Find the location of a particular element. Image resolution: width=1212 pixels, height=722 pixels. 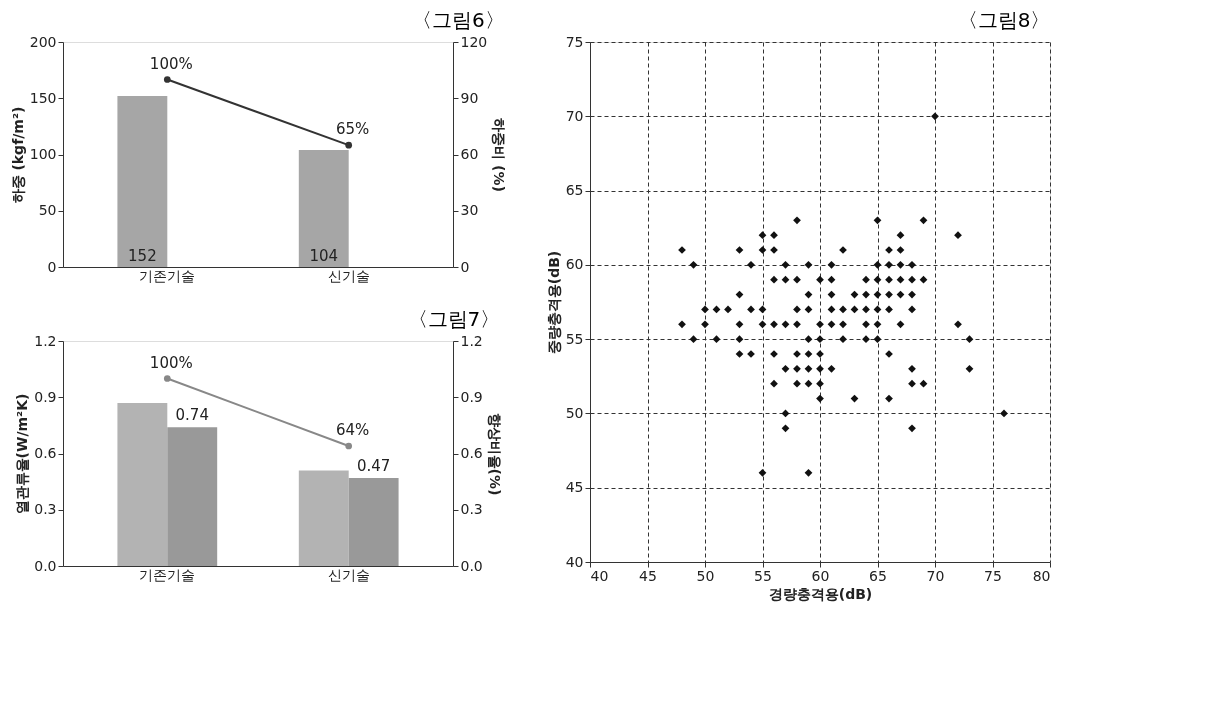

data-label: 104 is located at coordinates (324, 256).